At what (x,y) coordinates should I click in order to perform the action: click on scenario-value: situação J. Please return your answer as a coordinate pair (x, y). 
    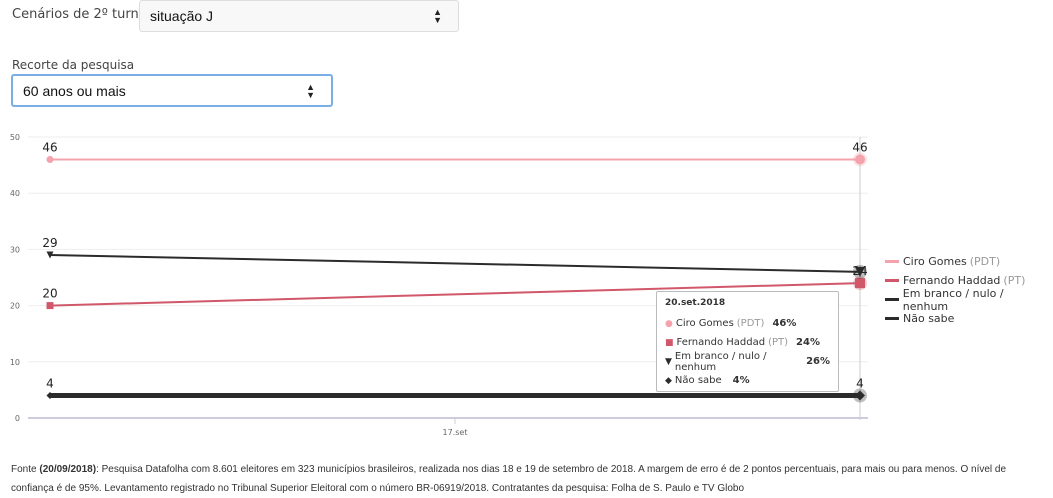
    Looking at the image, I should click on (182, 16).